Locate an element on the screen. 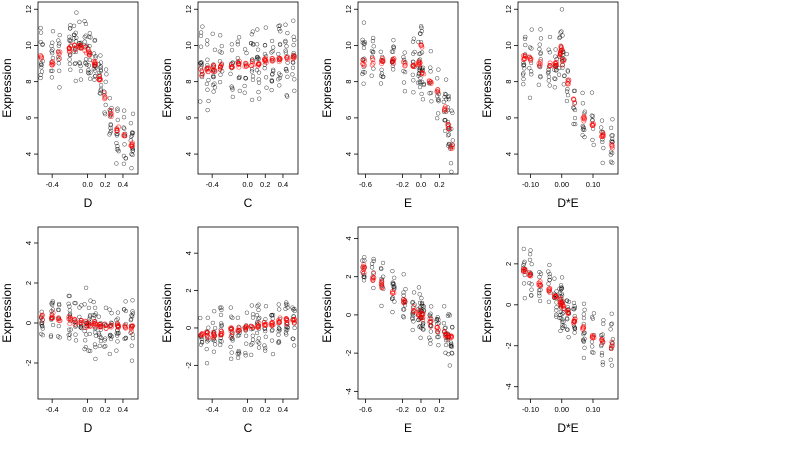  x-axis-label: D*E is located at coordinates (567, 203).